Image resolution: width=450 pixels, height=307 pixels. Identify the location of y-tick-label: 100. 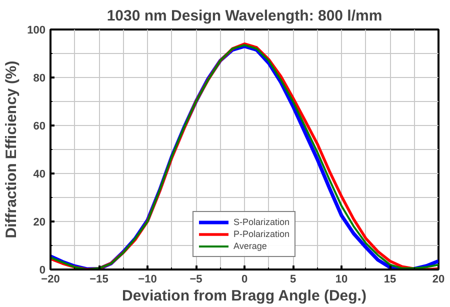
(36, 30).